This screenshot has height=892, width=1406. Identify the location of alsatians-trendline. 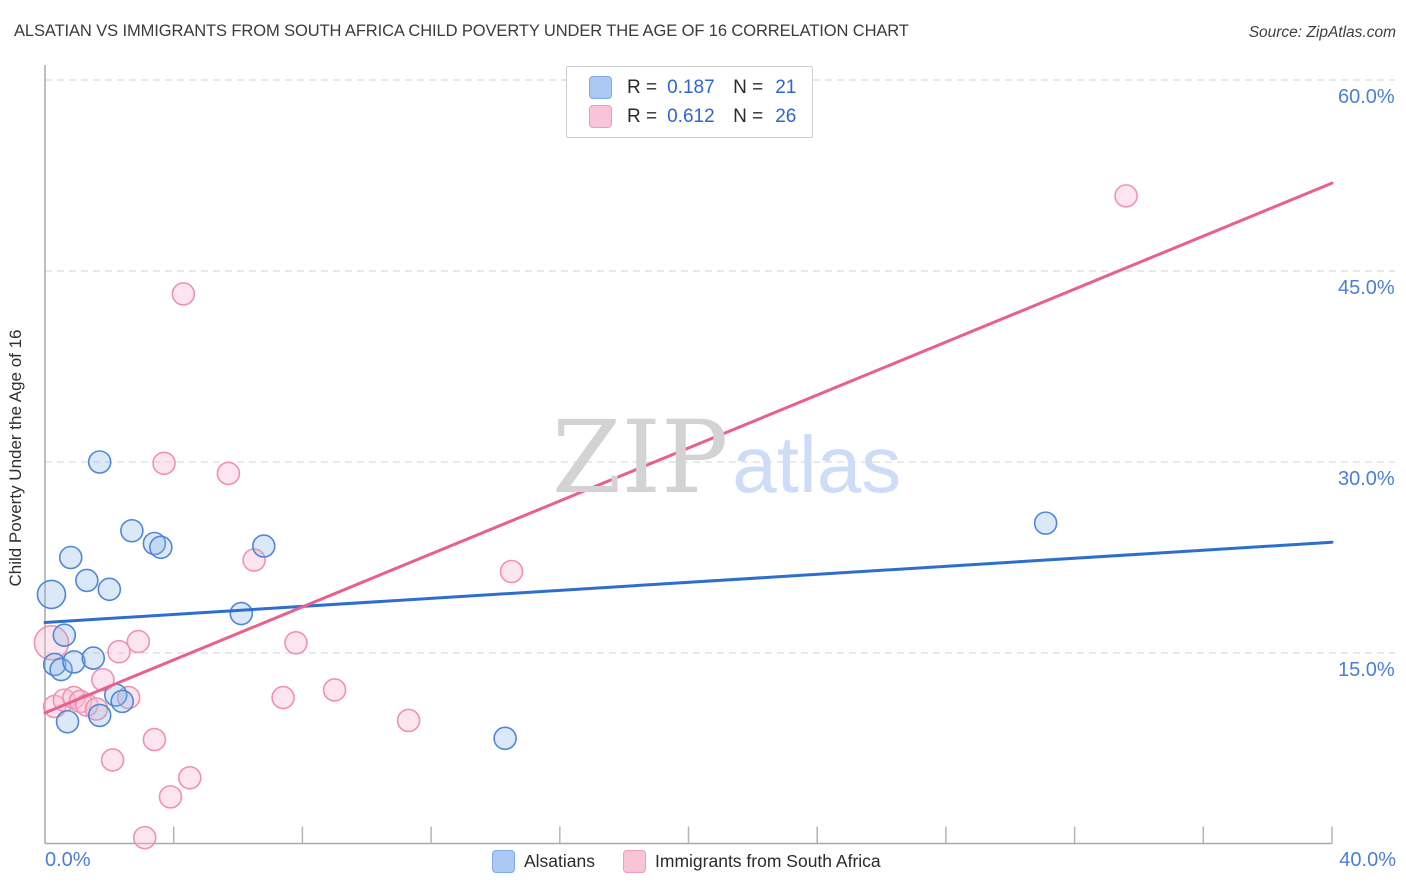
(688, 582).